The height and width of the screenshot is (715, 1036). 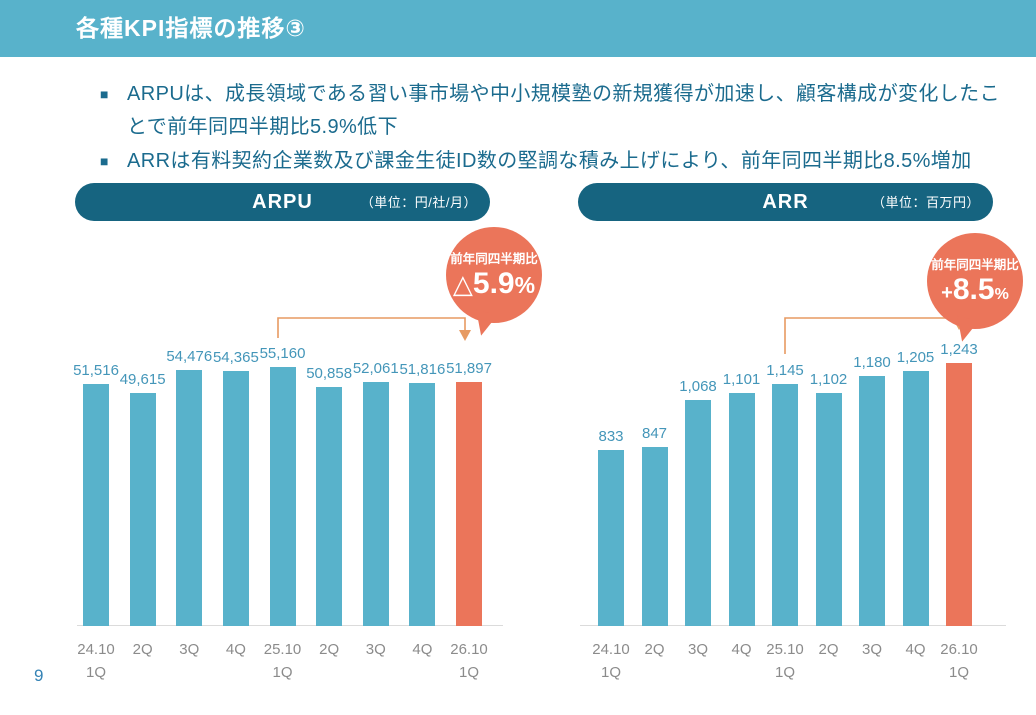 I want to click on arpu-chart-title: ARPU, so click(x=282, y=202).